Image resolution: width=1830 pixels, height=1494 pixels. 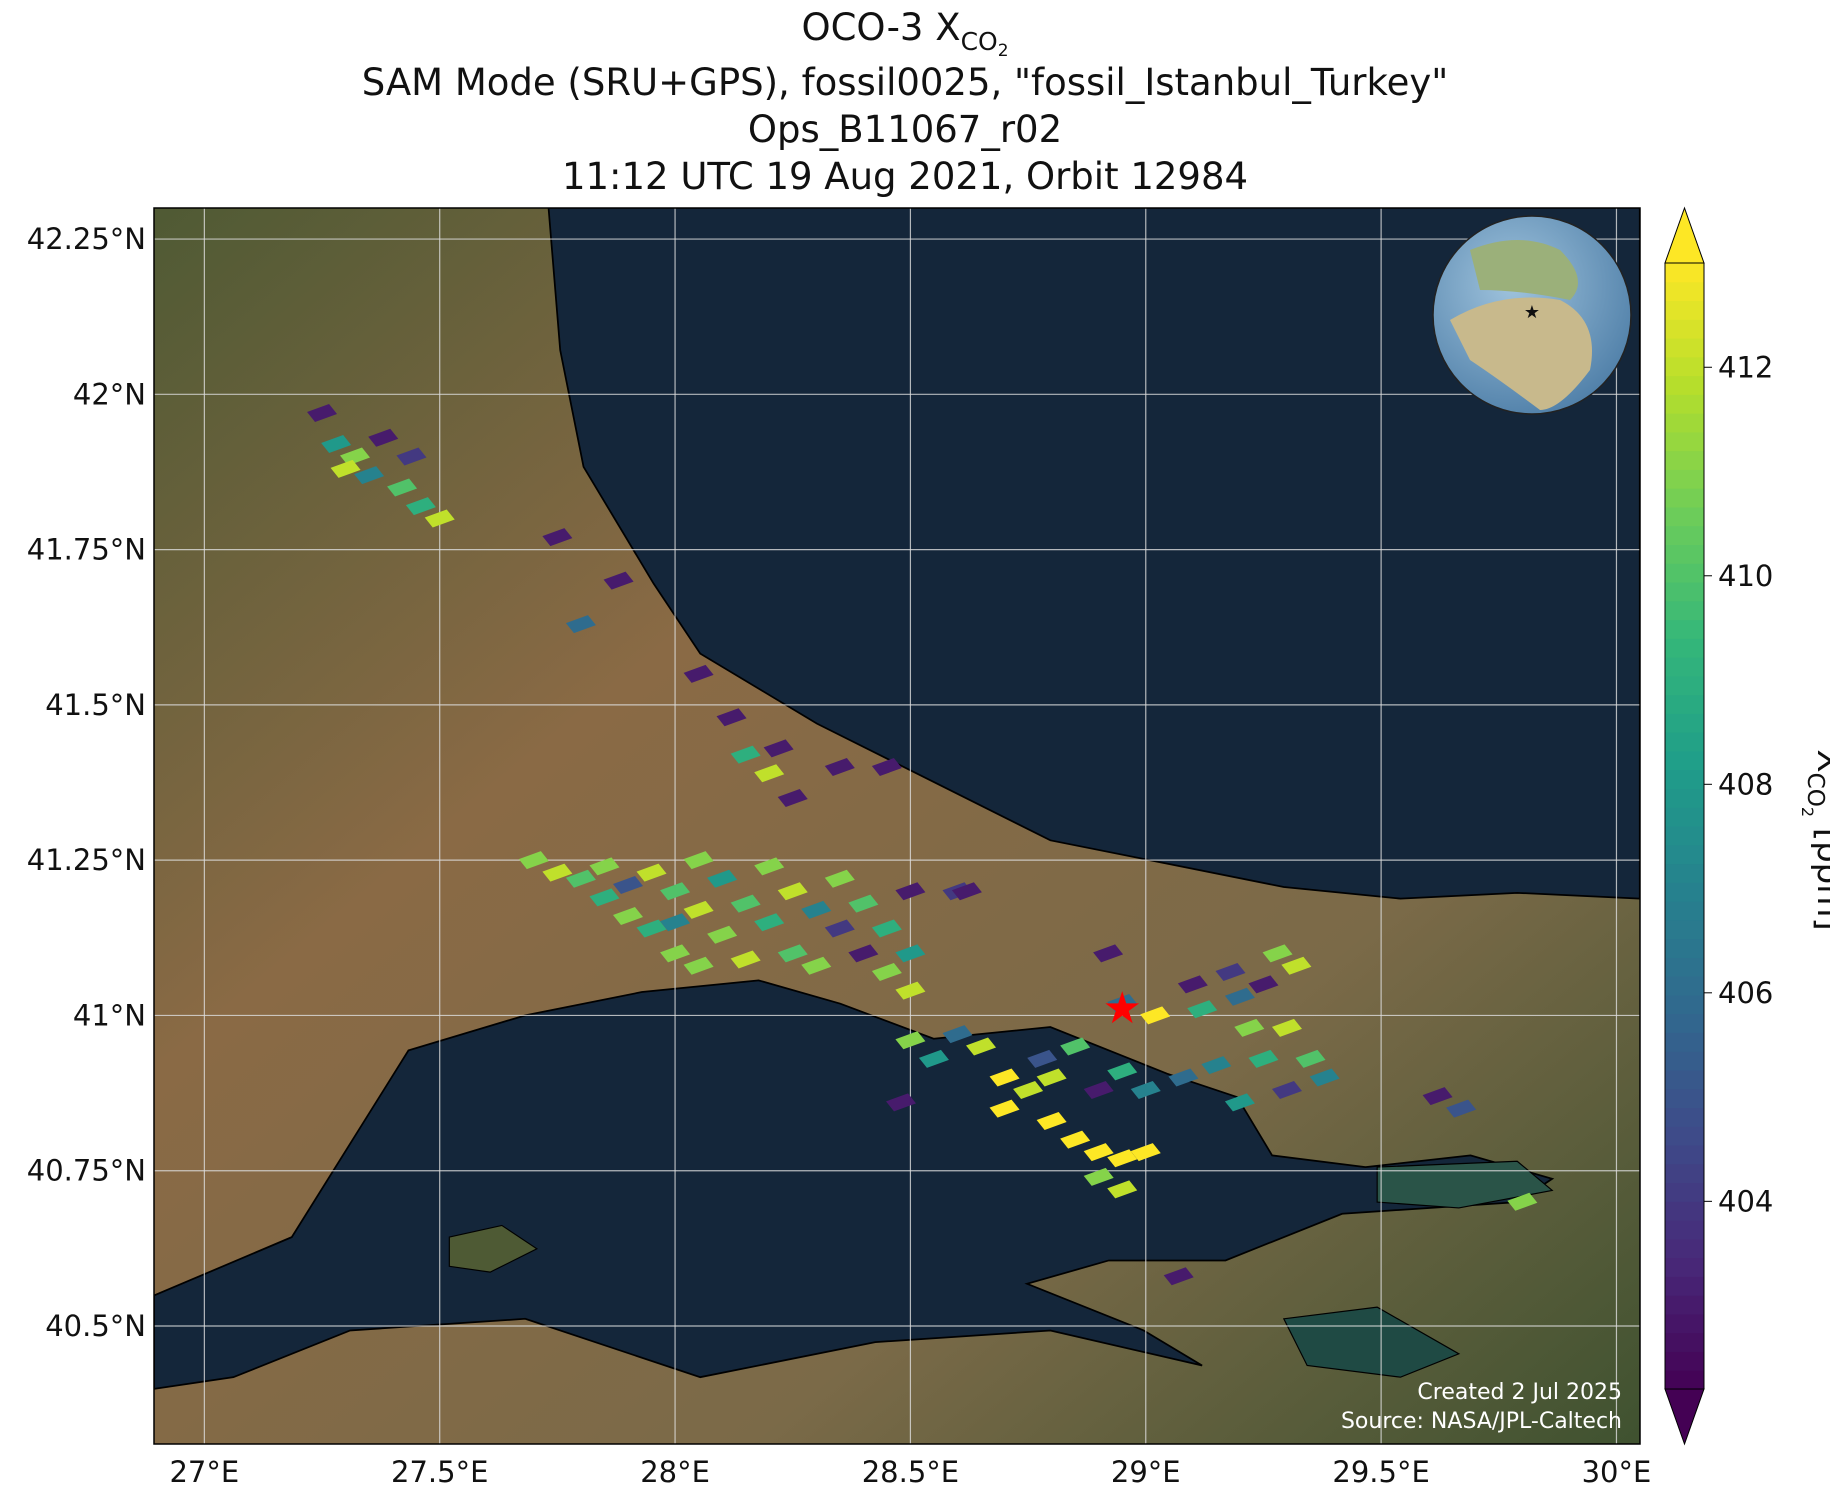 I want to click on subtitle: 11:12 UTC 19 Aug 2021, Orbit 12984, so click(x=905, y=176).